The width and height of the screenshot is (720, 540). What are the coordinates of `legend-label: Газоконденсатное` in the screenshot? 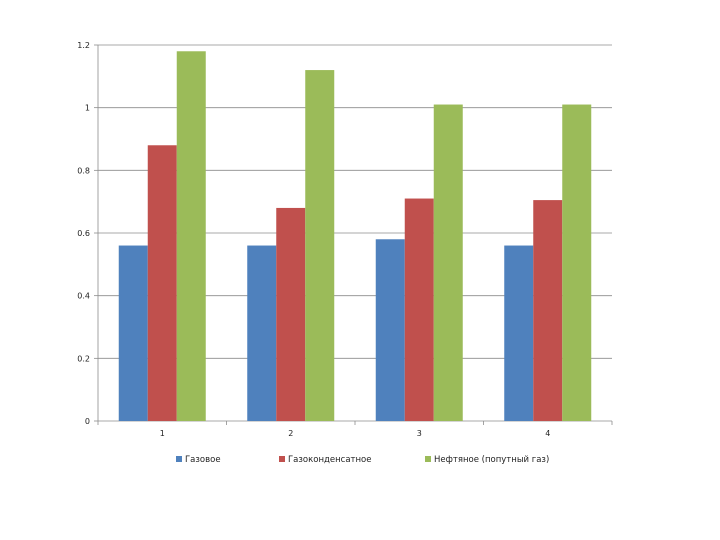 It's located at (330, 460).